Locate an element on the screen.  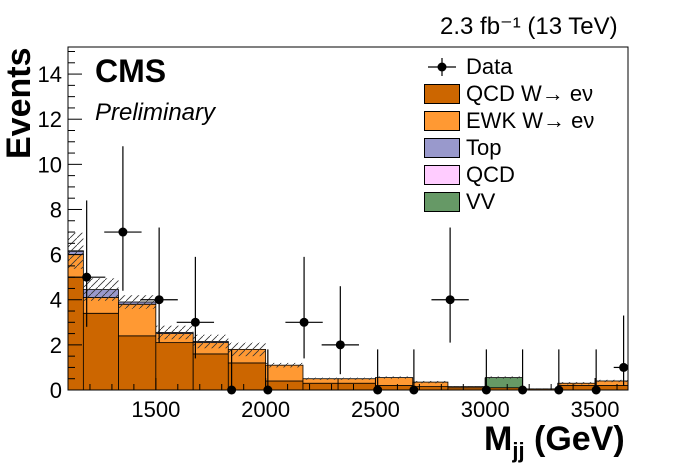
x-tick-label: 2500 is located at coordinates (375, 409).